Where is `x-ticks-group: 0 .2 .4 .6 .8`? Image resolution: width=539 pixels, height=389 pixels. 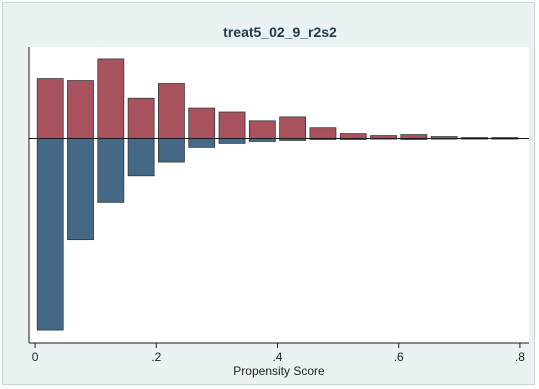
x-ticks-group: 0 .2 .4 .6 .8 is located at coordinates (278, 353).